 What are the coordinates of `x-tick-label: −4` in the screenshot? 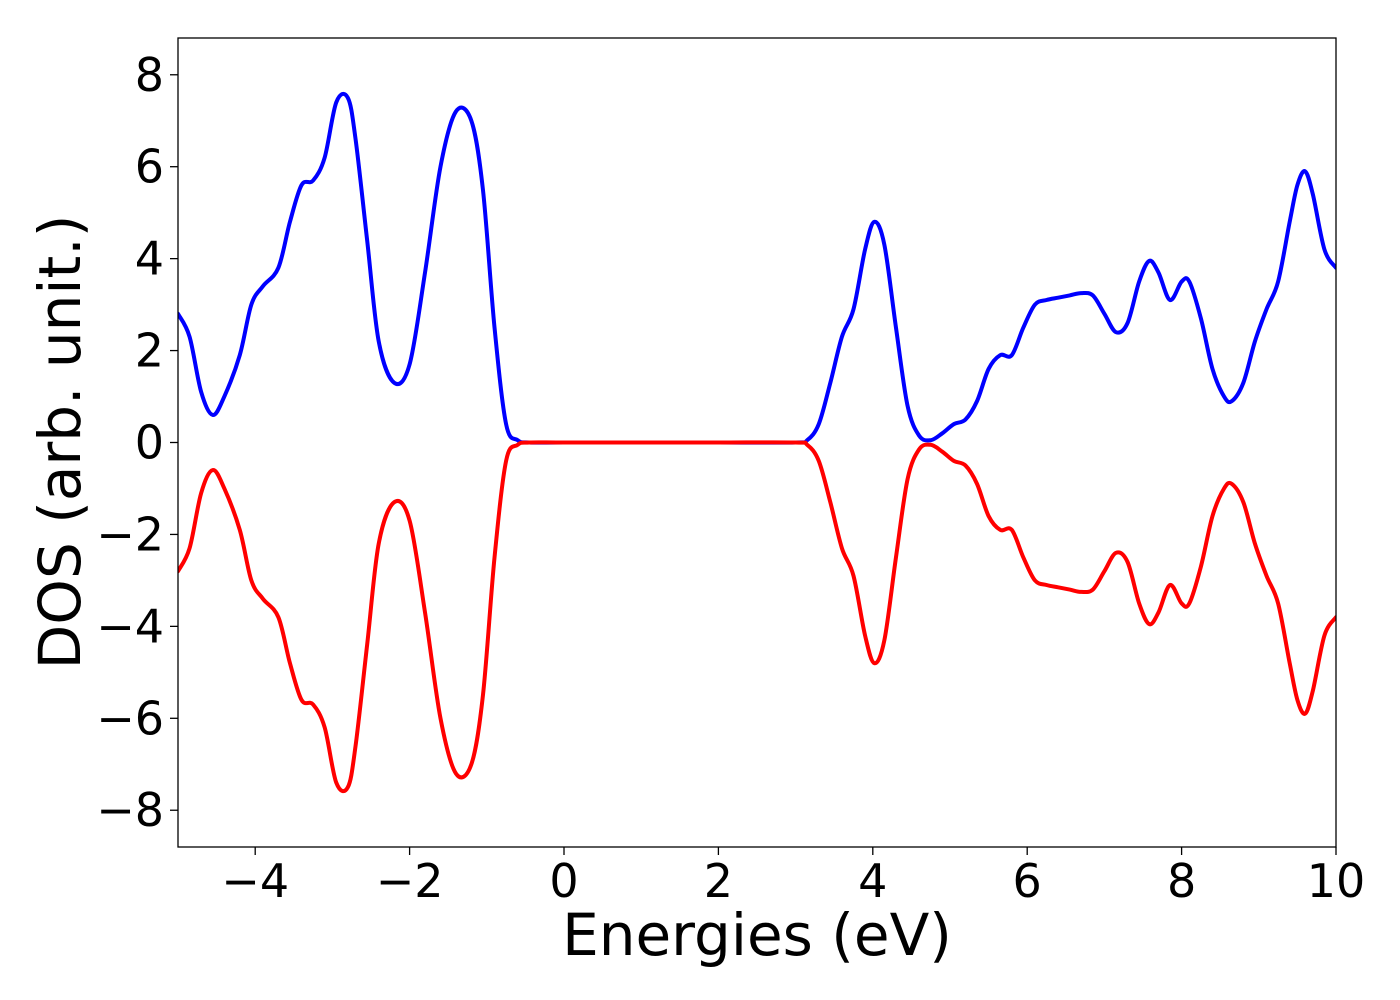 It's located at (255, 881).